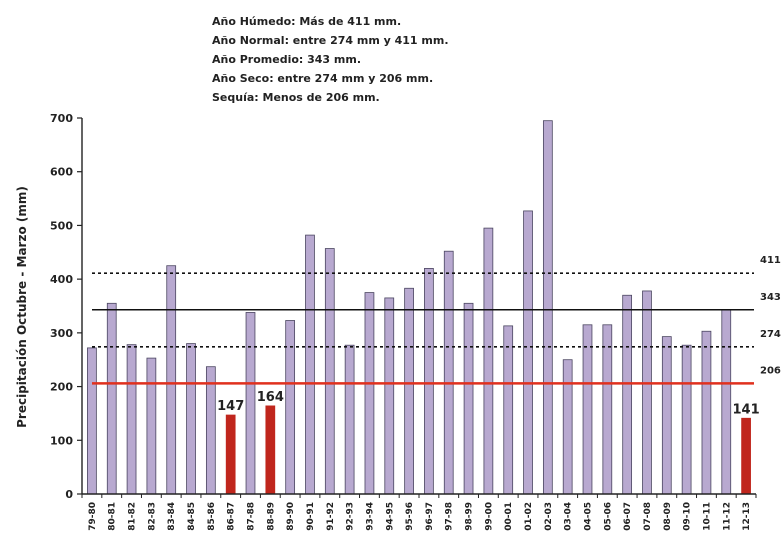  I want to click on x-tick-label-12-13: 12-13, so click(747, 516).